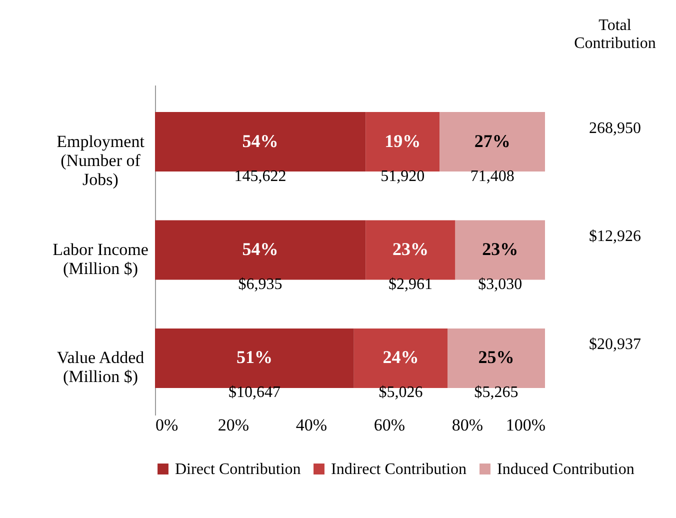  I want to click on annotation: $3,030, so click(500, 284).